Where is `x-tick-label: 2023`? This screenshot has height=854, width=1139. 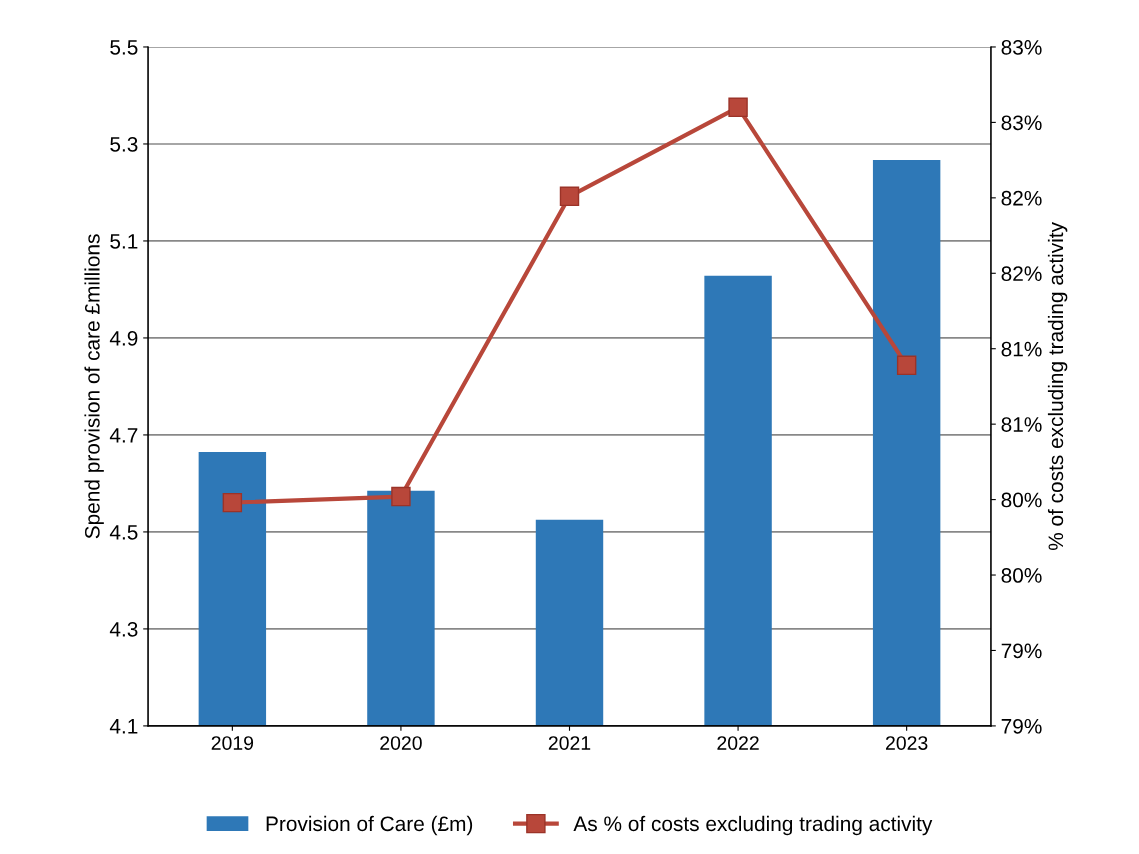
x-tick-label: 2023 is located at coordinates (907, 743).